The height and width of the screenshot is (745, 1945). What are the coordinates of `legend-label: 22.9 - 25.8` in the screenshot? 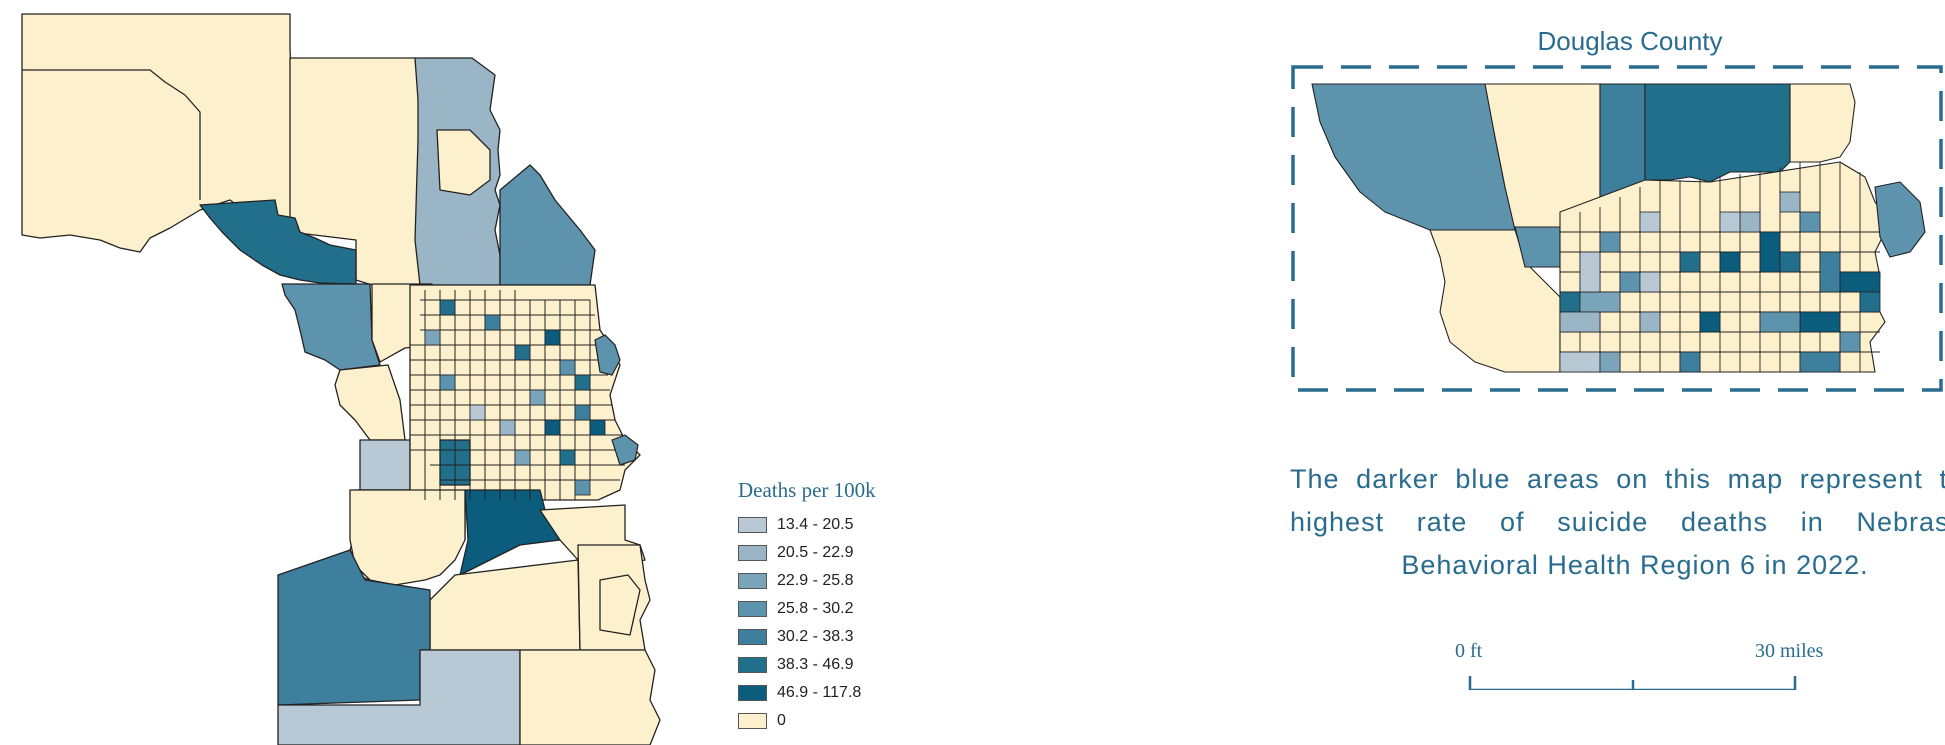 It's located at (815, 580).